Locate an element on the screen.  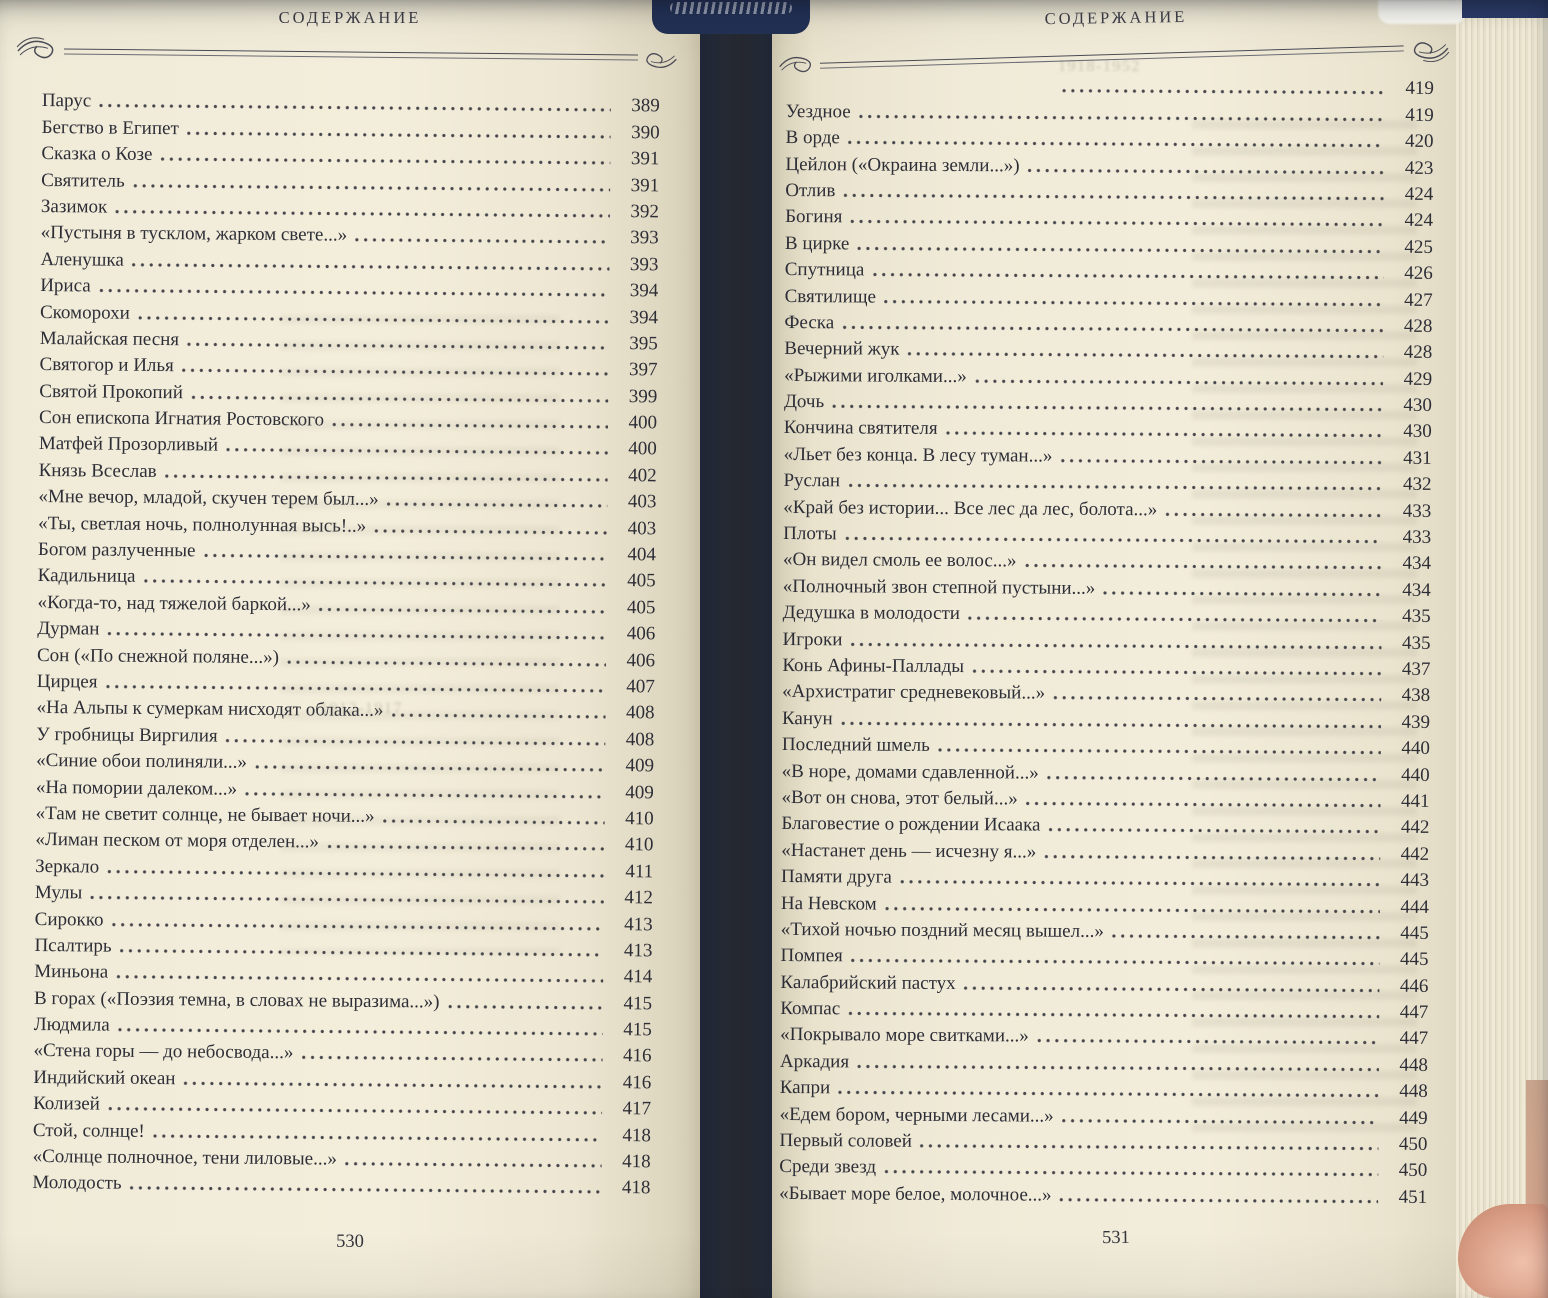
toc-title: «Вот он снова, этот белый...» is located at coordinates (899, 798).